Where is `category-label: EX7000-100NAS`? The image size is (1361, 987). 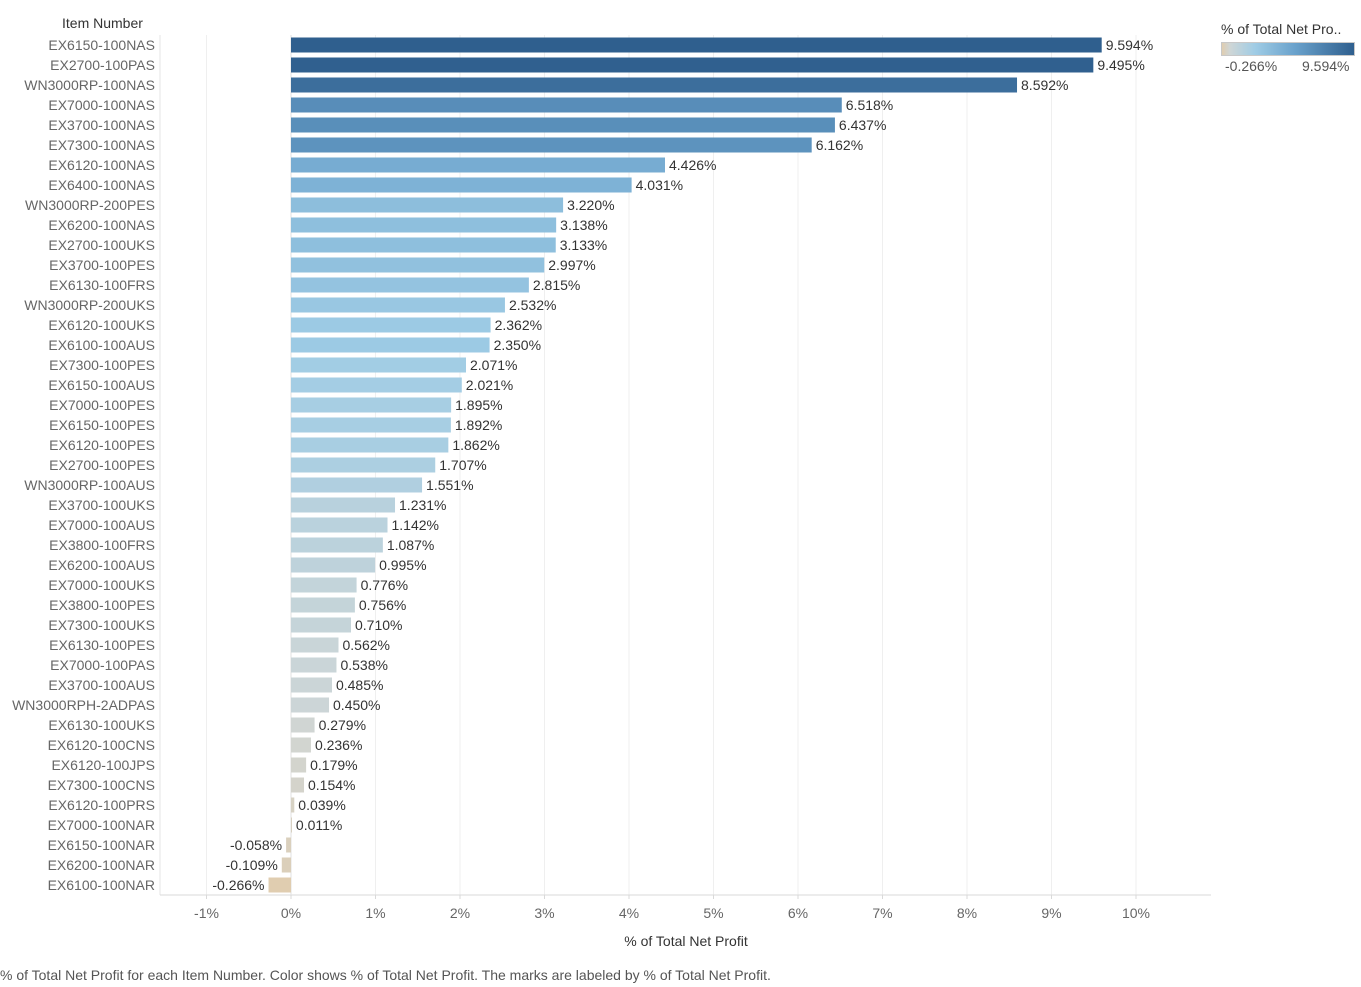 category-label: EX7000-100NAS is located at coordinates (101, 105).